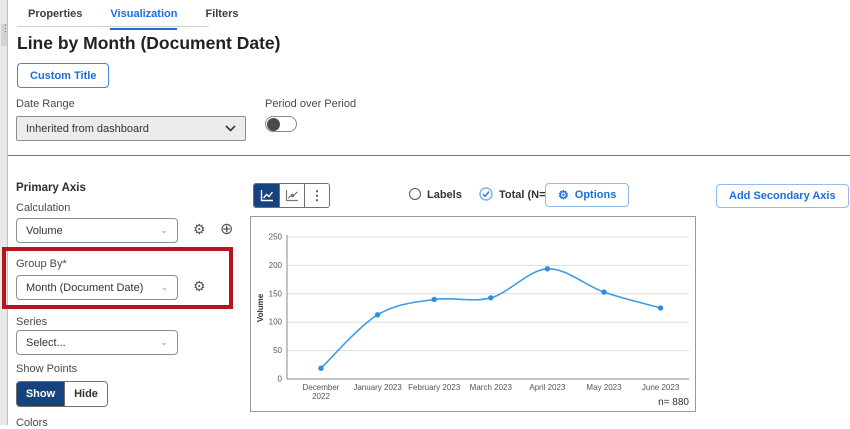  I want to click on group-by-label: Group By*, so click(41, 264).